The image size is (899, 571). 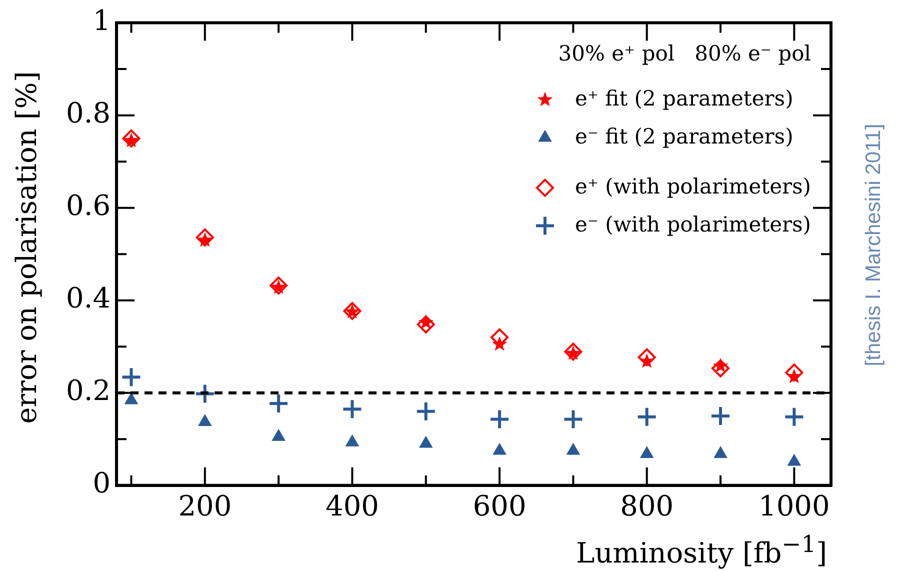 What do you see at coordinates (26, 247) in the screenshot?
I see `y-axis-title: error on polarisation [%]` at bounding box center [26, 247].